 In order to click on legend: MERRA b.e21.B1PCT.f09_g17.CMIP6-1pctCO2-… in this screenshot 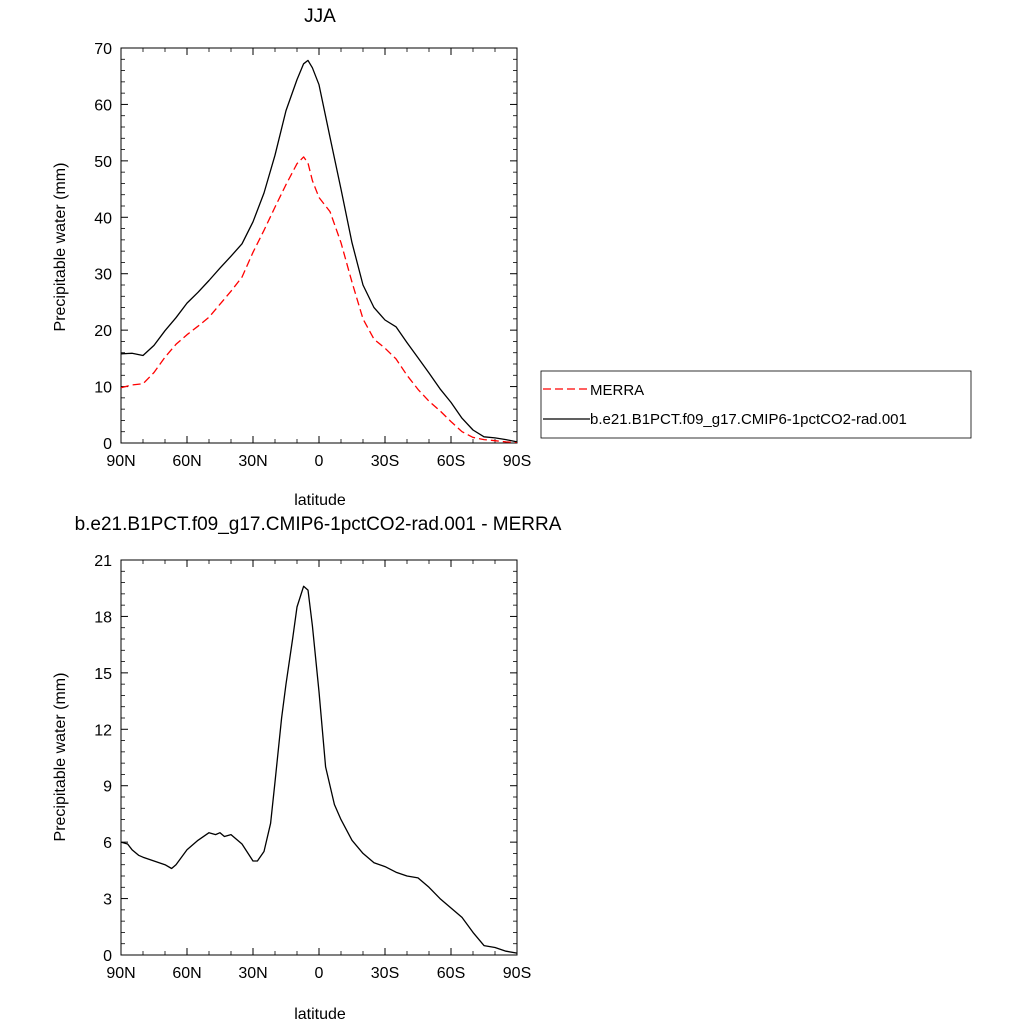, I will do `click(756, 404)`.